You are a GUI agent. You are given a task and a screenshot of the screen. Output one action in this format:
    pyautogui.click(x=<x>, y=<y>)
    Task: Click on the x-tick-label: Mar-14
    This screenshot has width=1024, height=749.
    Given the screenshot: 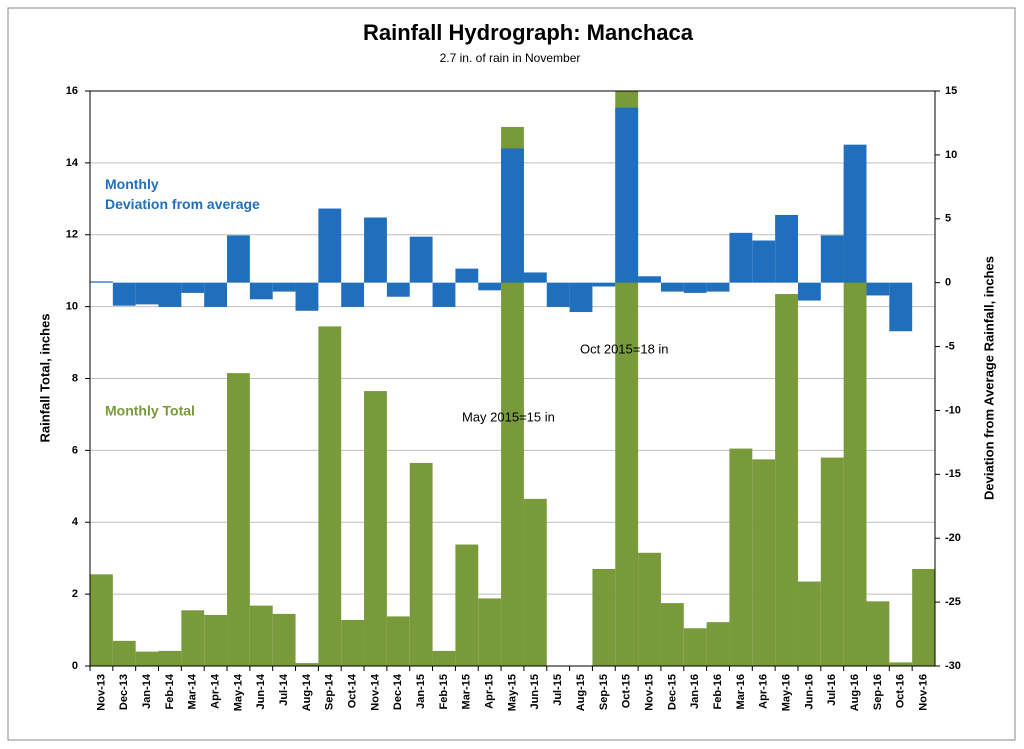 What is the action you would take?
    pyautogui.click(x=193, y=691)
    